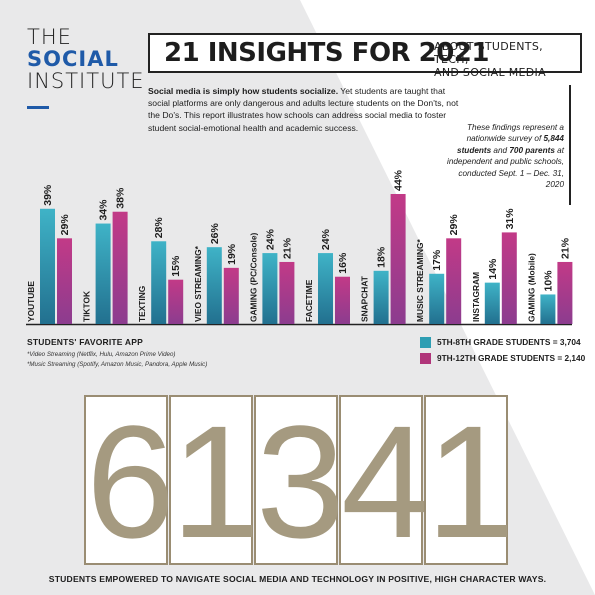 The width and height of the screenshot is (595, 595). I want to click on digit-box-5: 1, so click(469, 481).